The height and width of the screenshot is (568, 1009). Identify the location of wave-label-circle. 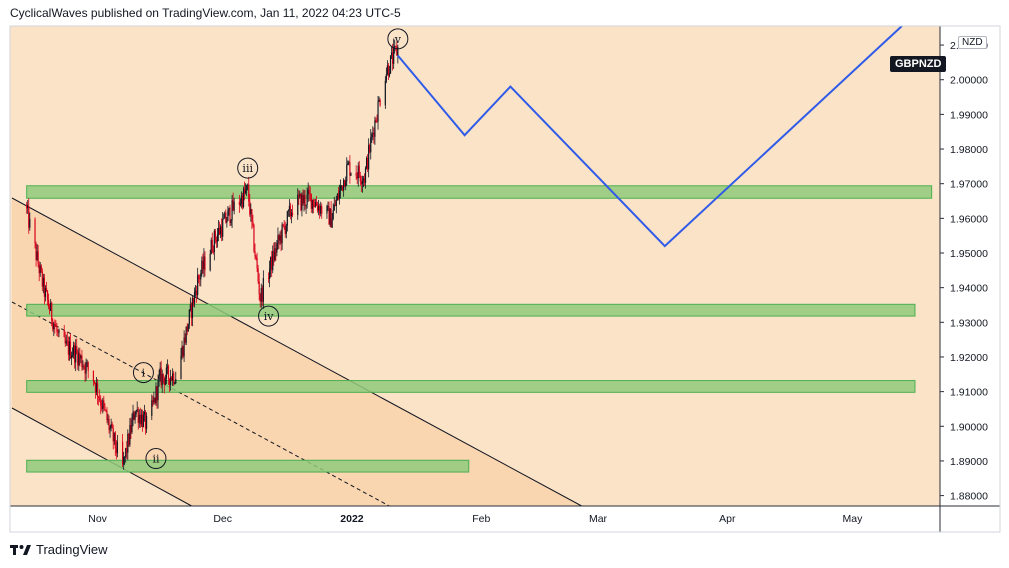
(248, 168).